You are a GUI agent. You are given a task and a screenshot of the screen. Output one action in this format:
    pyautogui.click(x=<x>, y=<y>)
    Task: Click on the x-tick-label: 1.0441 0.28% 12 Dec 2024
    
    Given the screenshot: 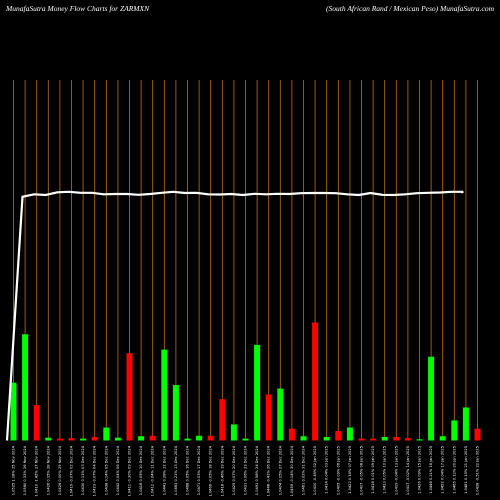 What is the action you would take?
    pyautogui.click(x=164, y=470)
    